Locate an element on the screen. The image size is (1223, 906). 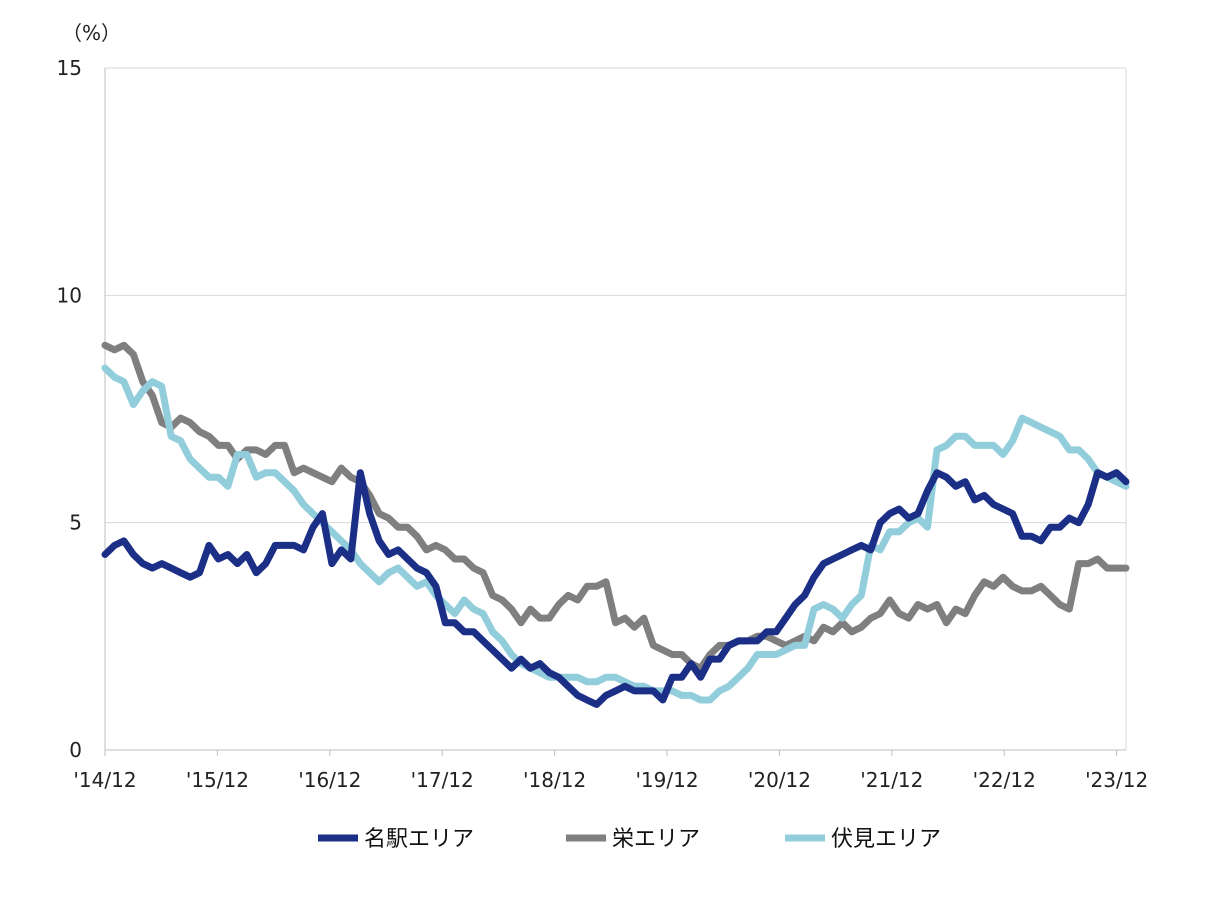
y-tick-label: 0 is located at coordinates (75, 750).